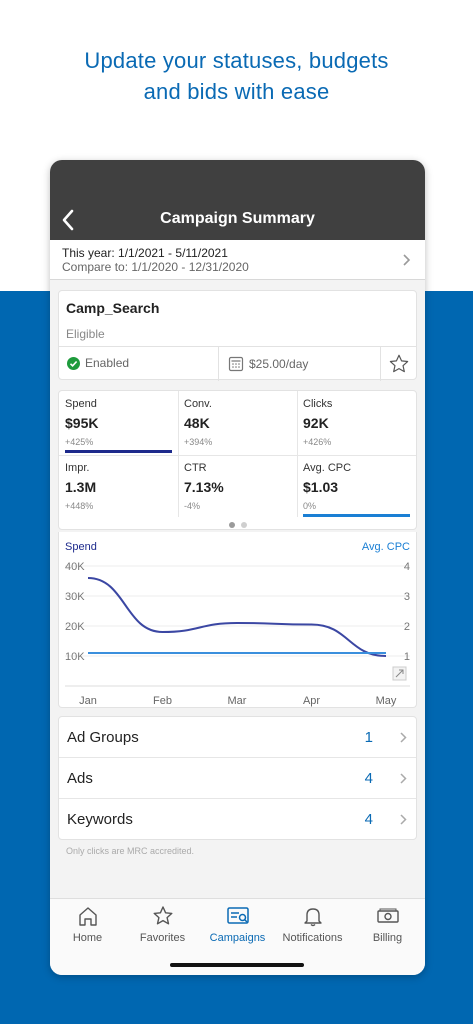 The height and width of the screenshot is (1024, 473). I want to click on footnote: Only clicks are MRC accredited., so click(130, 851).